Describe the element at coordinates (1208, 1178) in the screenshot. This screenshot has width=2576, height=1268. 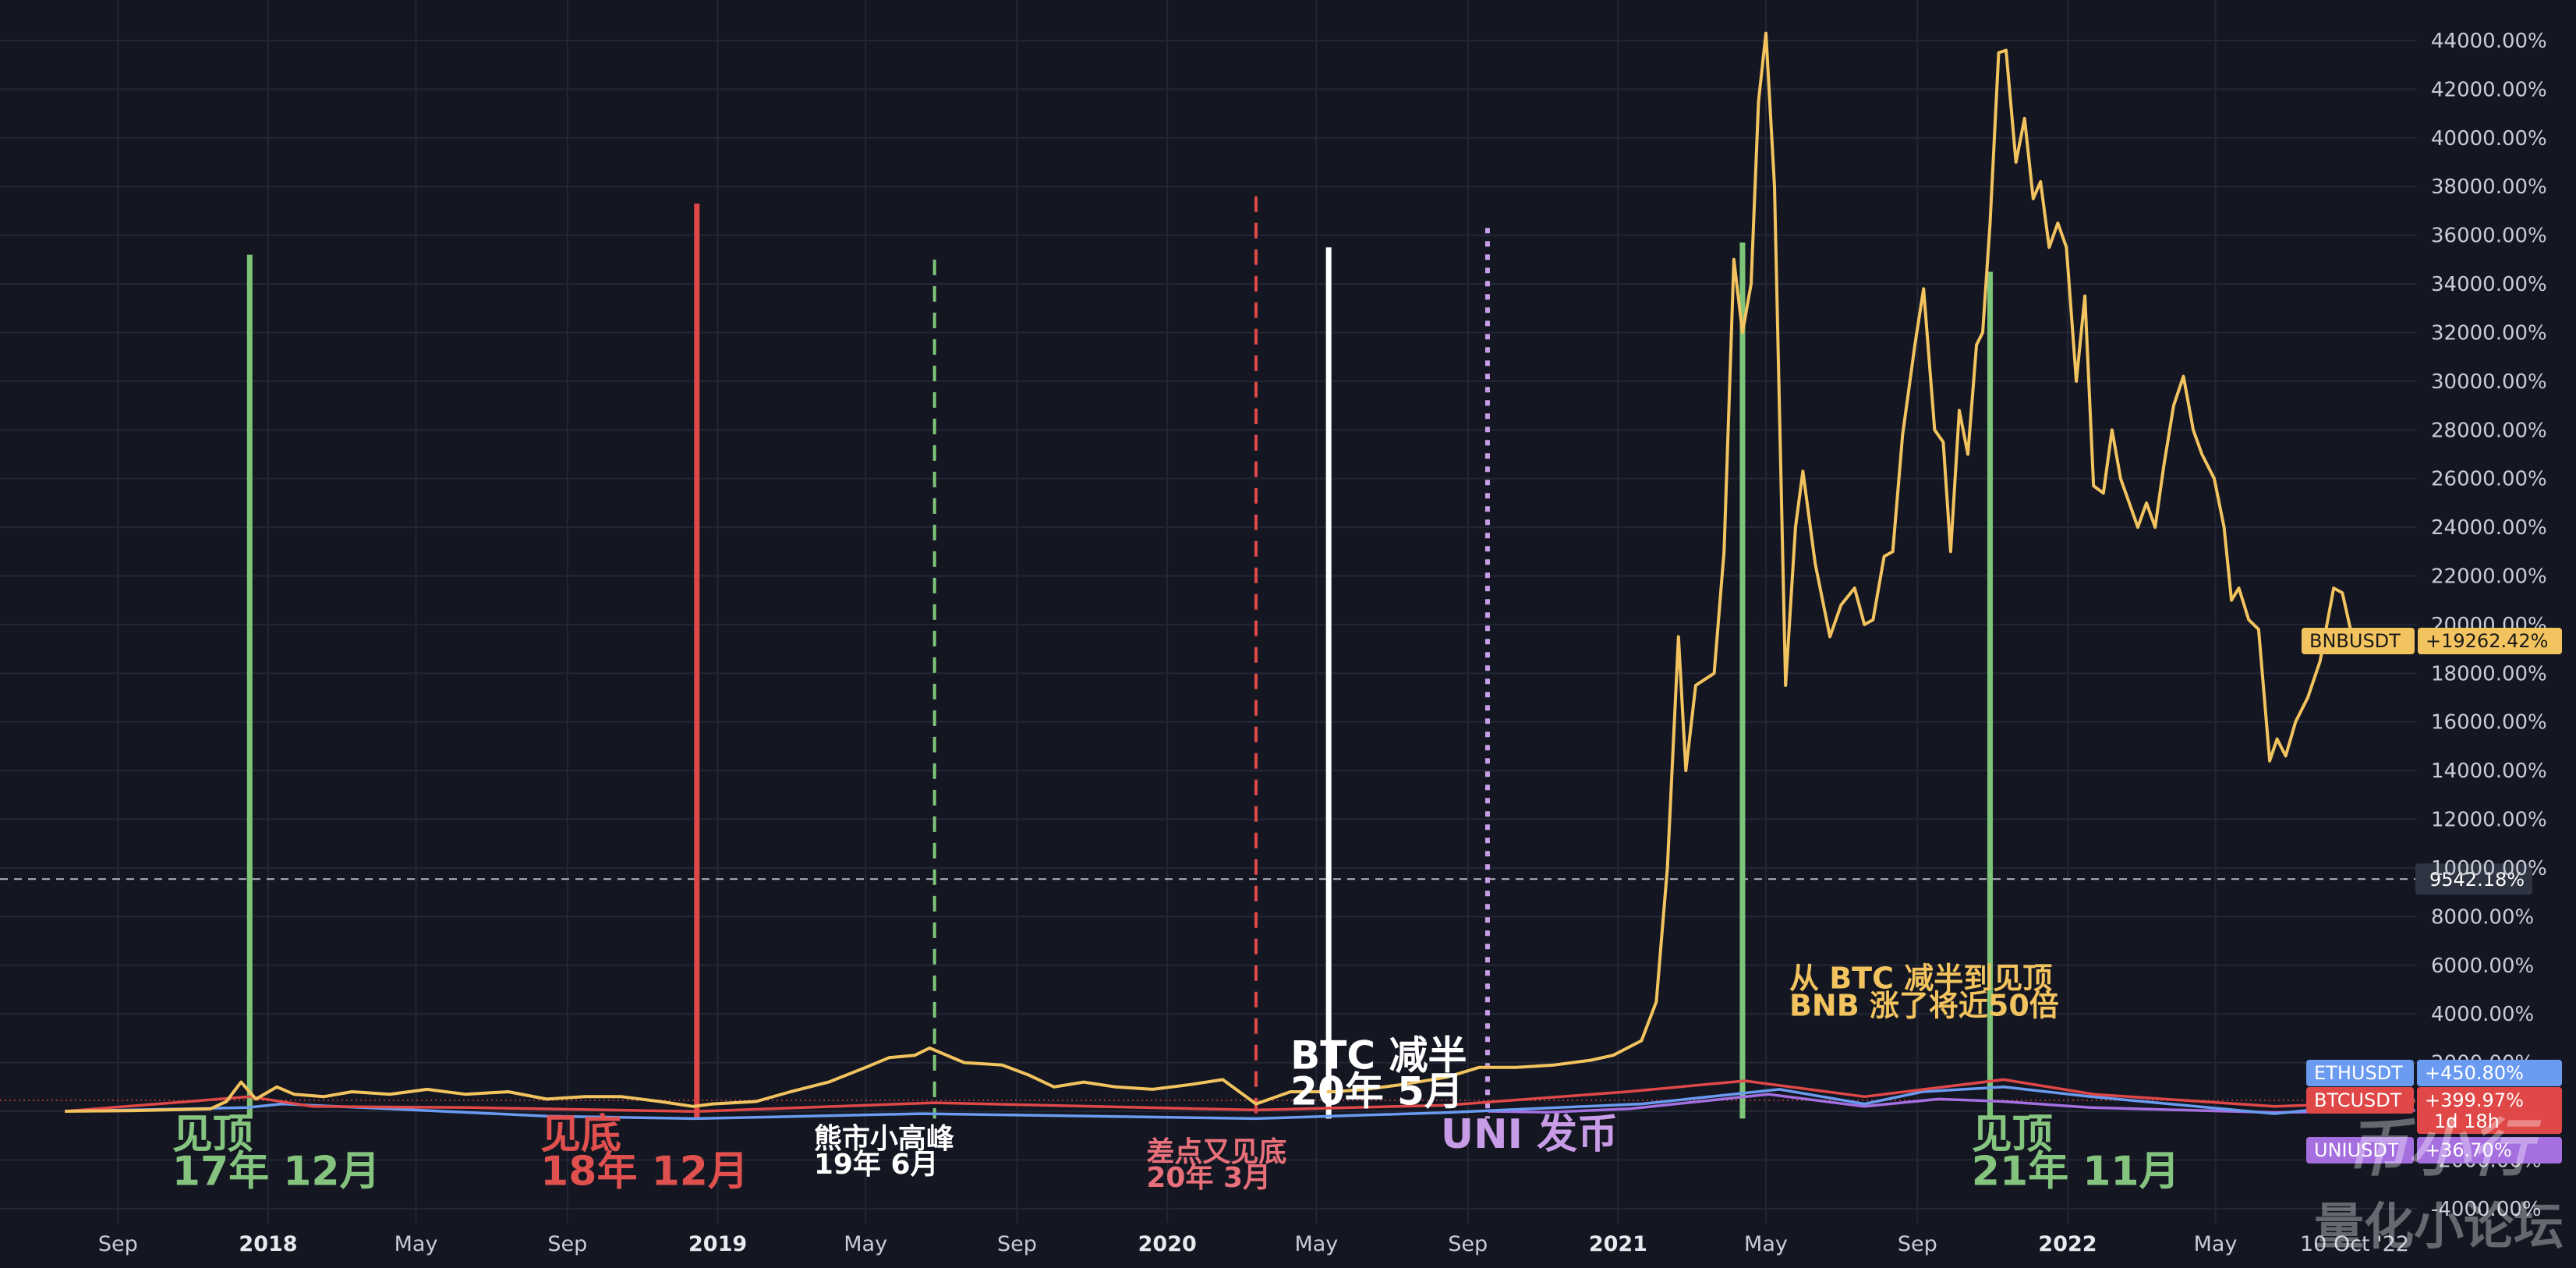
I see `annotation-text: 20年 3月` at that location.